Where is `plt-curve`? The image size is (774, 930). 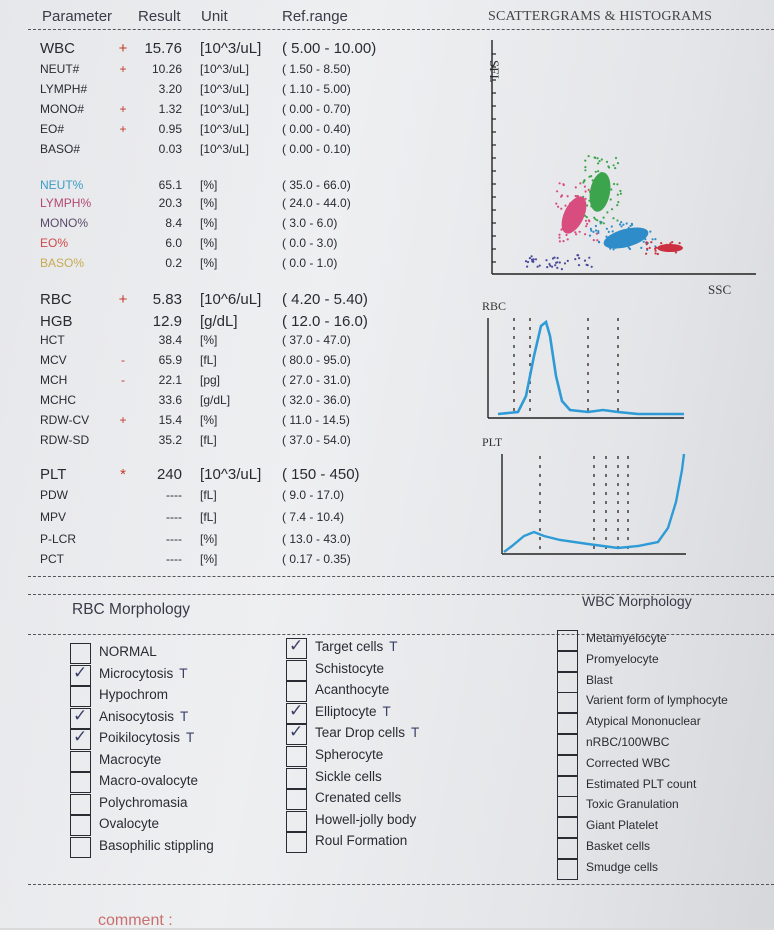 plt-curve is located at coordinates (594, 503).